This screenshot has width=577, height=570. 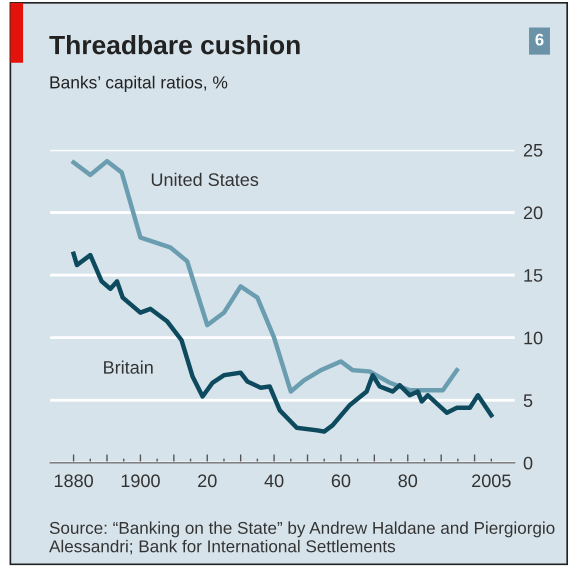 What do you see at coordinates (73, 481) in the screenshot?
I see `x-tick-label: 1880` at bounding box center [73, 481].